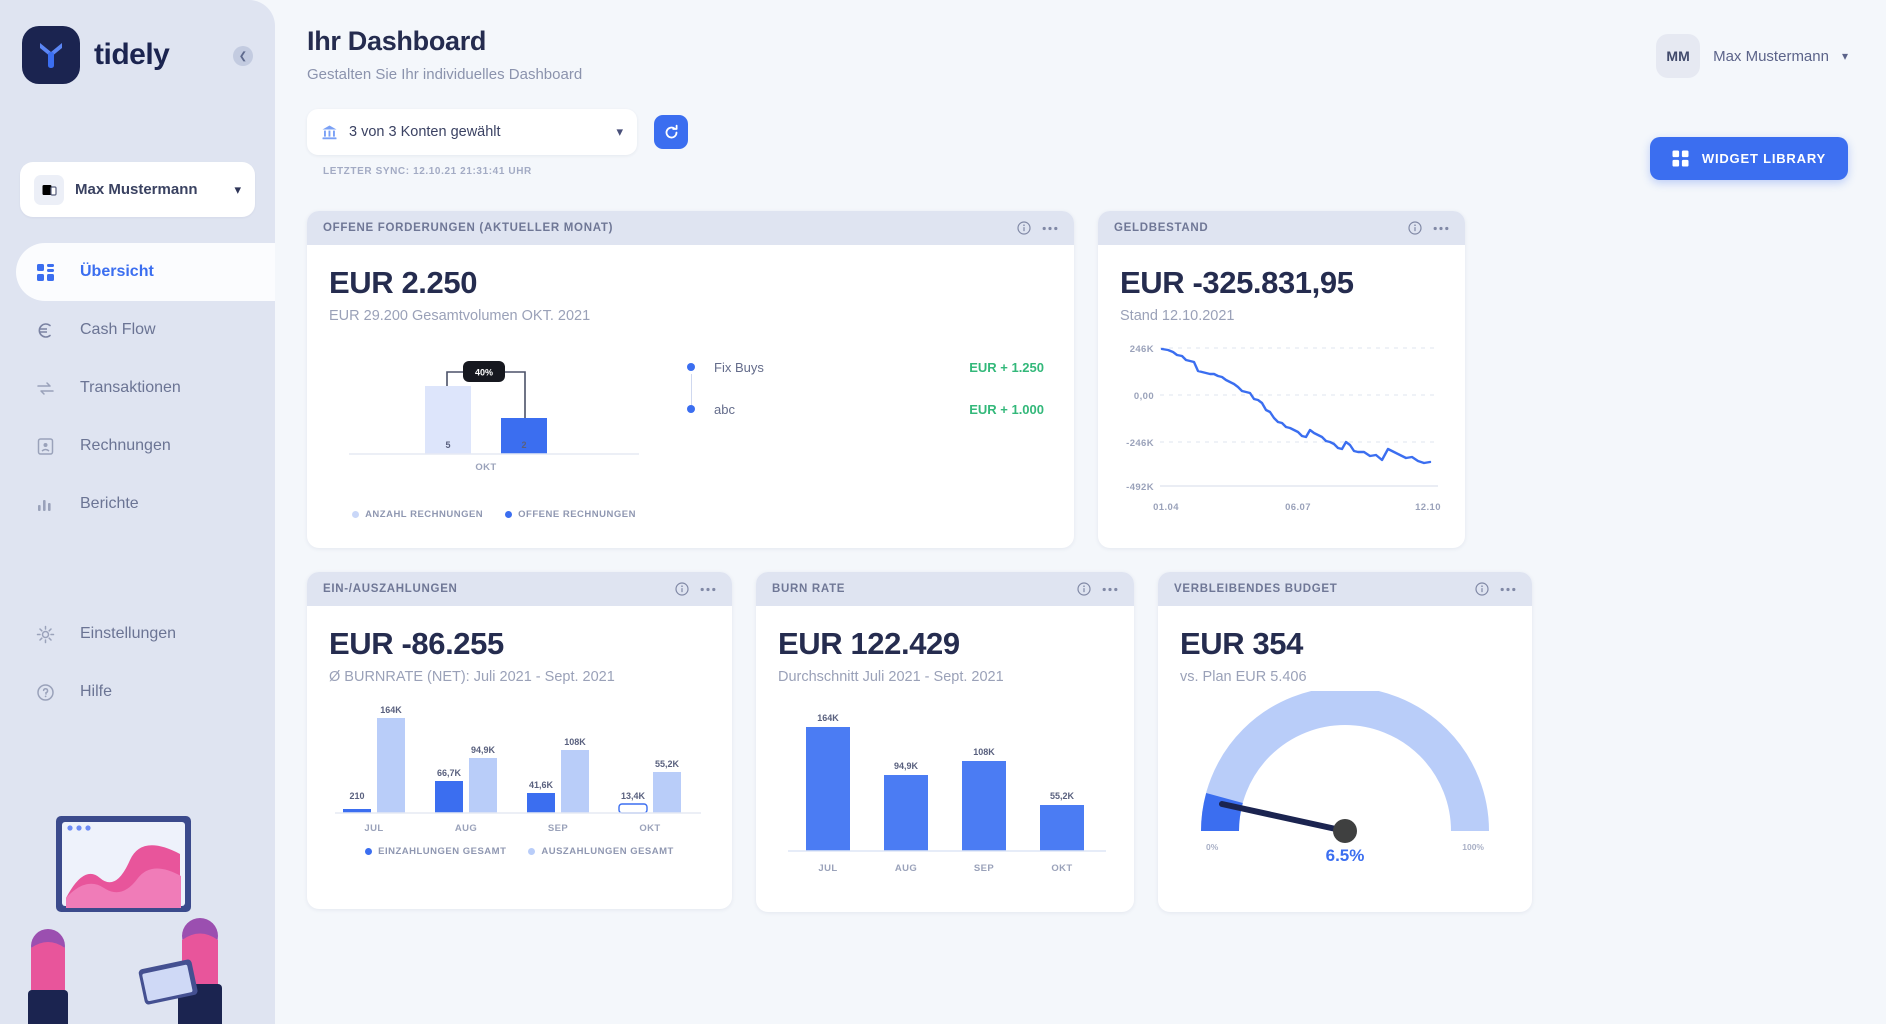  What do you see at coordinates (1345, 831) in the screenshot?
I see `gauge-hub` at bounding box center [1345, 831].